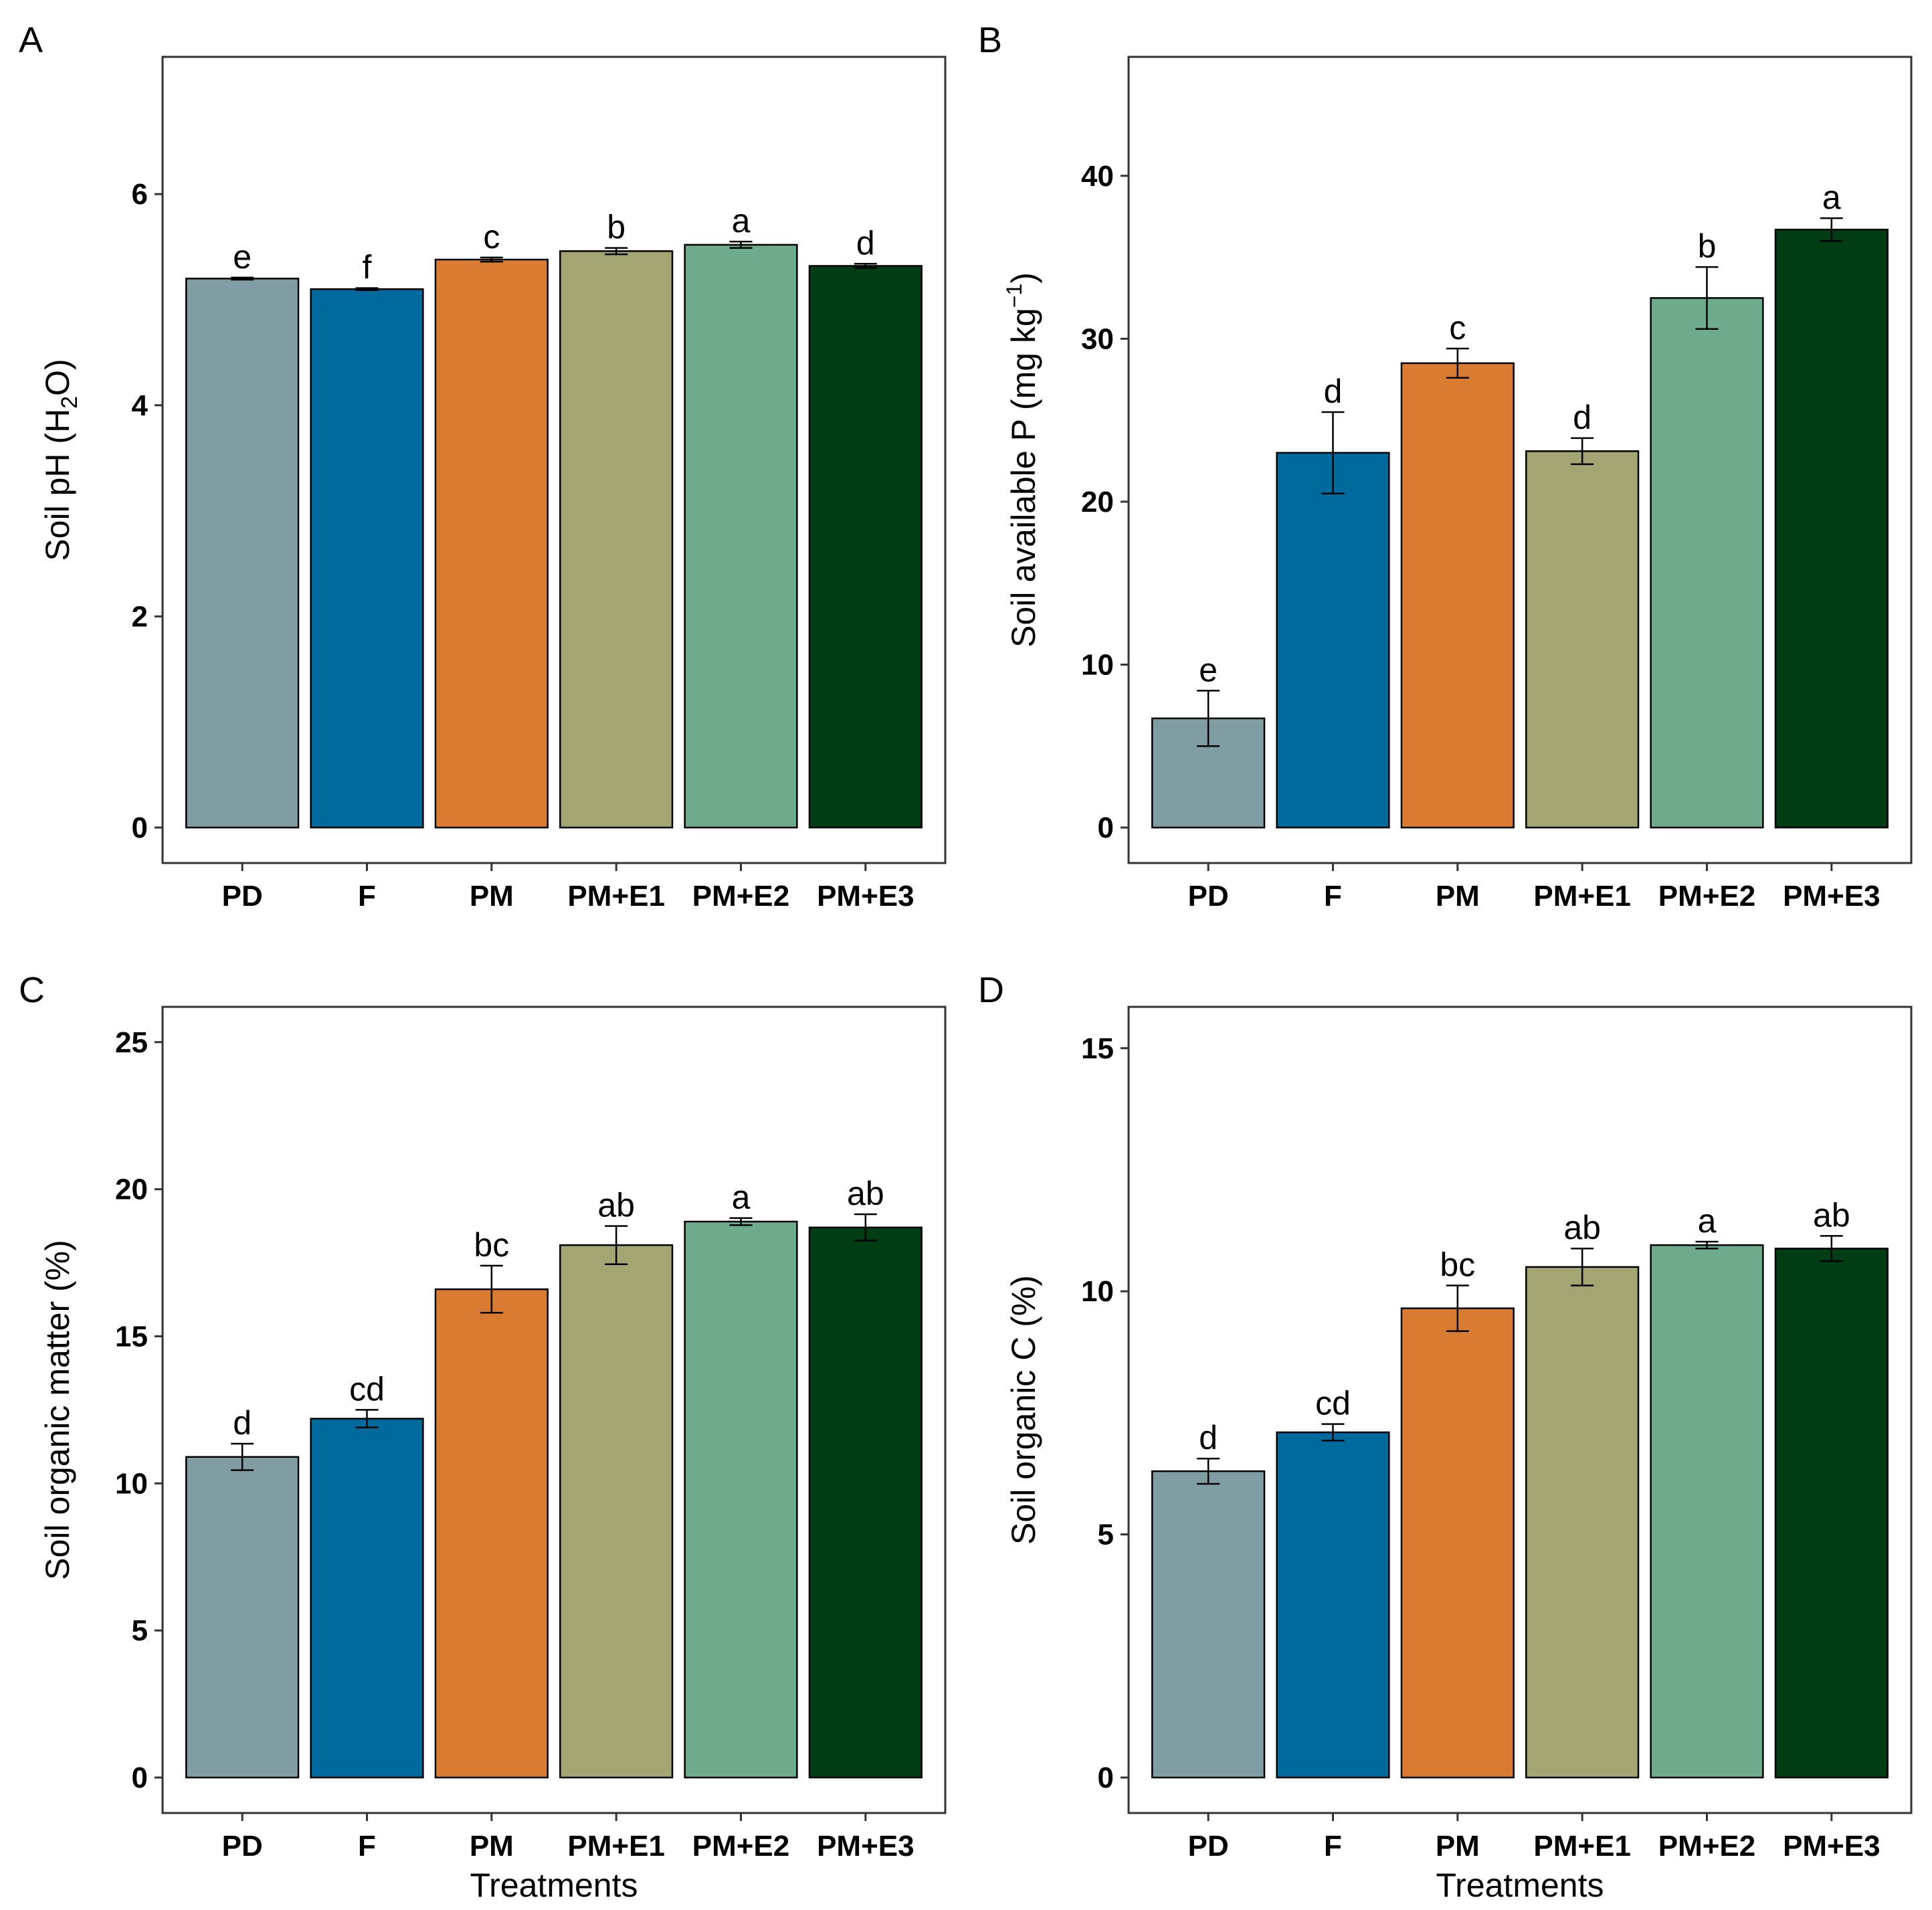  Describe the element at coordinates (991, 990) in the screenshot. I see `panel-letter: D` at that location.